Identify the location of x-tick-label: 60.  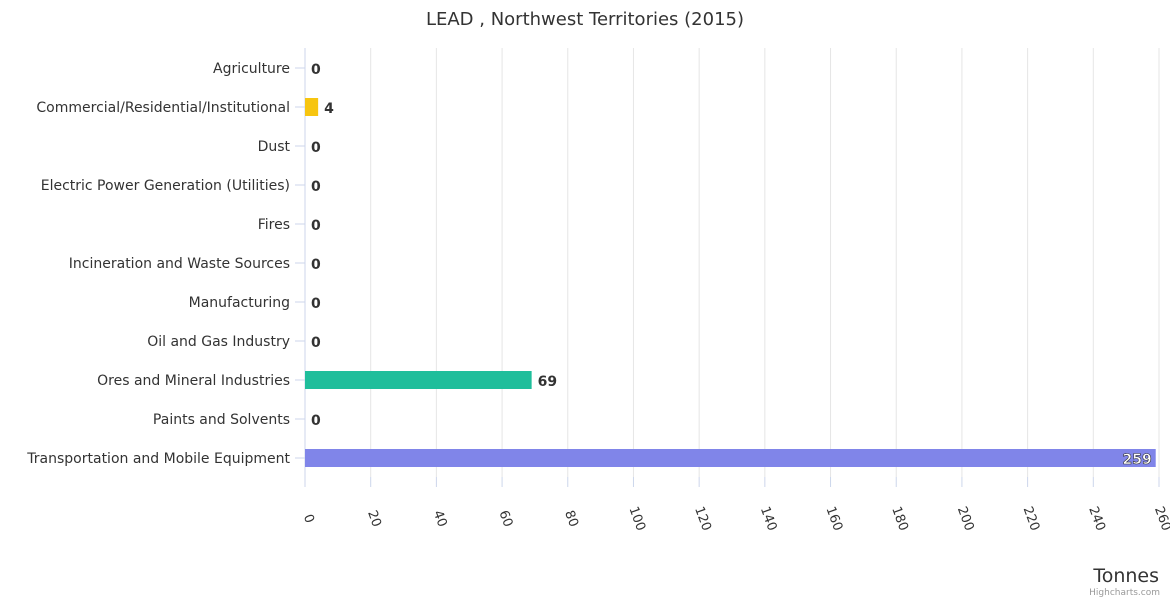
(505, 518).